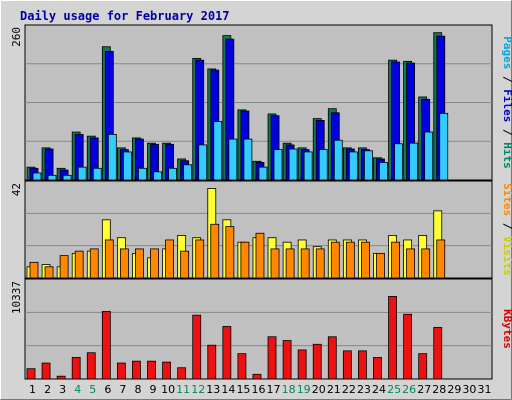 The height and width of the screenshot is (400, 512). I want to click on panel-legend: Pages / Files / Hits, so click(506, 102).